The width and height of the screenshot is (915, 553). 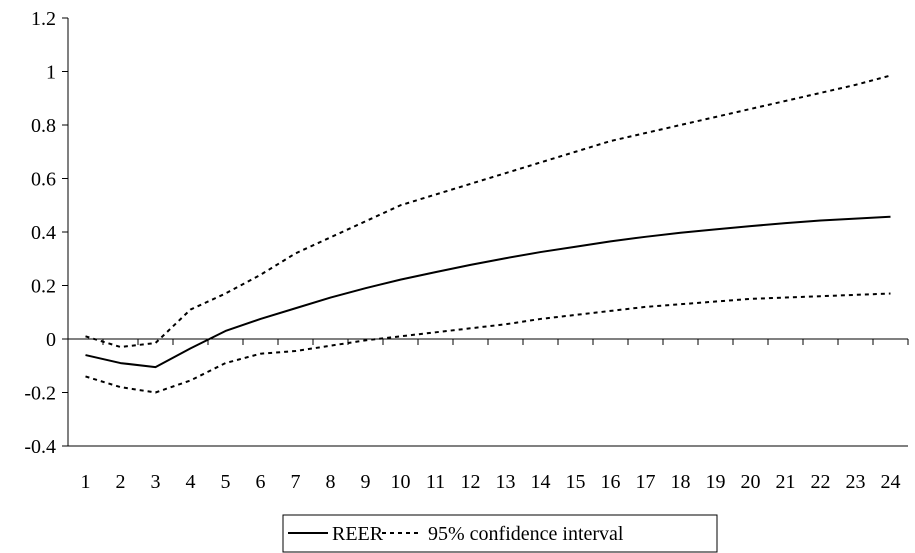 I want to click on x-tick-label: 17, so click(x=646, y=482).